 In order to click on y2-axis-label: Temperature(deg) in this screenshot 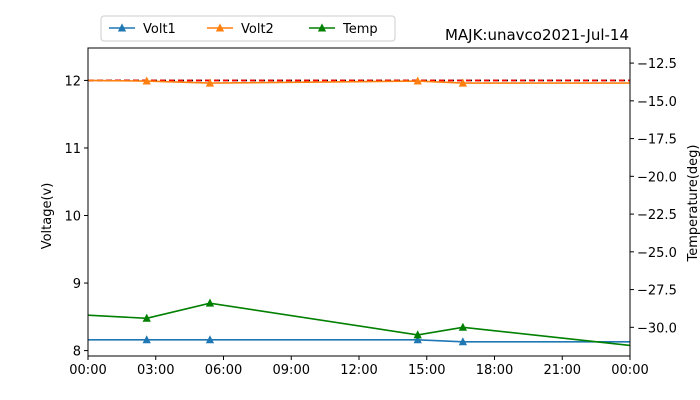, I will do `click(693, 204)`.